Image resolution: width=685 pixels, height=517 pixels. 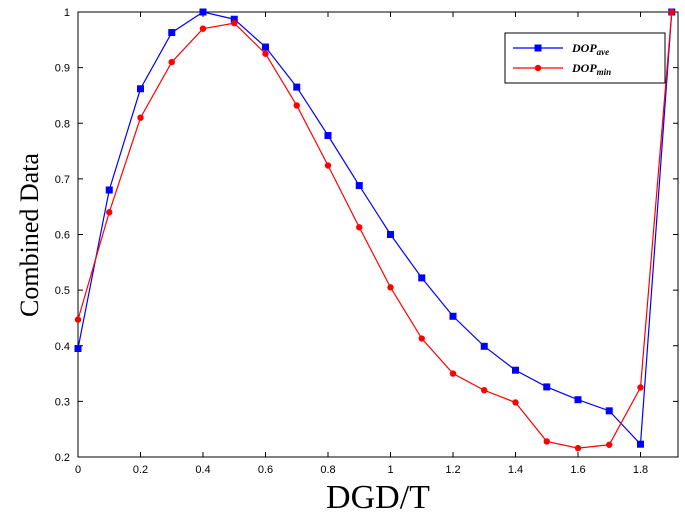 What do you see at coordinates (265, 470) in the screenshot?
I see `x-tick-label: 0.6` at bounding box center [265, 470].